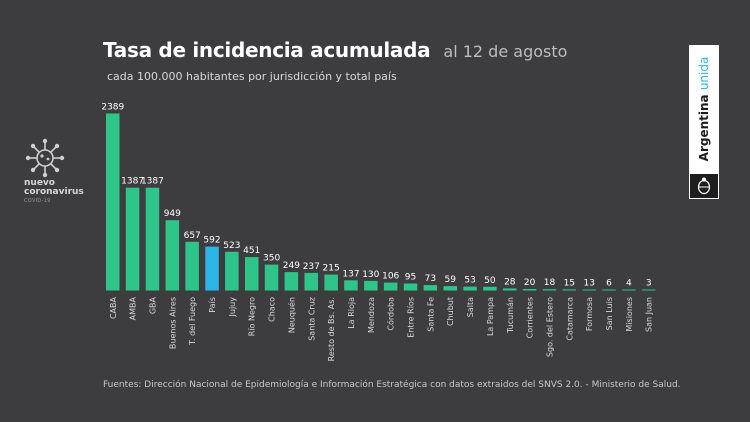 The image size is (750, 422). I want to click on bar-amba, so click(132, 239).